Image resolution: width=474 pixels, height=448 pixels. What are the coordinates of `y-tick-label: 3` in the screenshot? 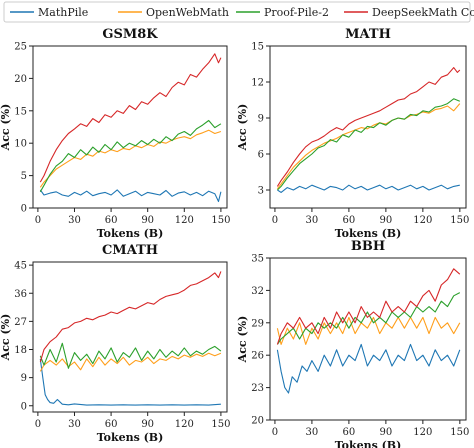 It's located at (261, 191).